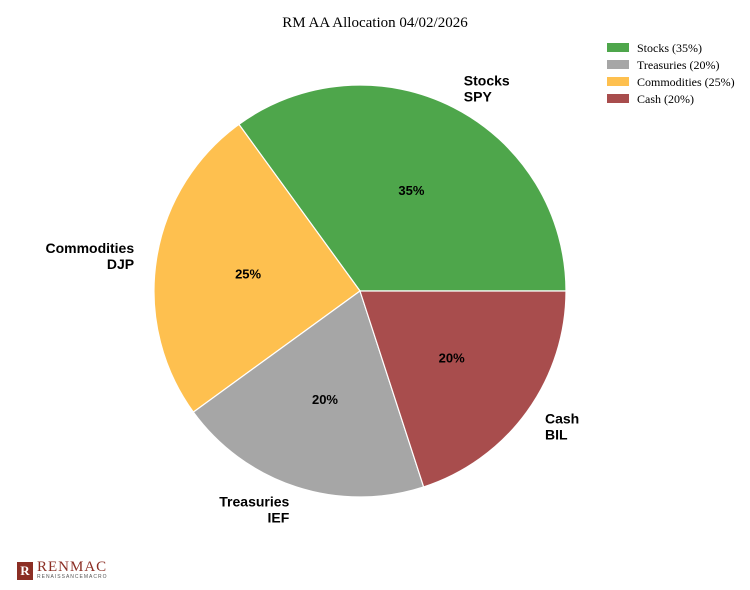  What do you see at coordinates (89, 256) in the screenshot?
I see `category-label-commodities: Commodities DJP` at bounding box center [89, 256].